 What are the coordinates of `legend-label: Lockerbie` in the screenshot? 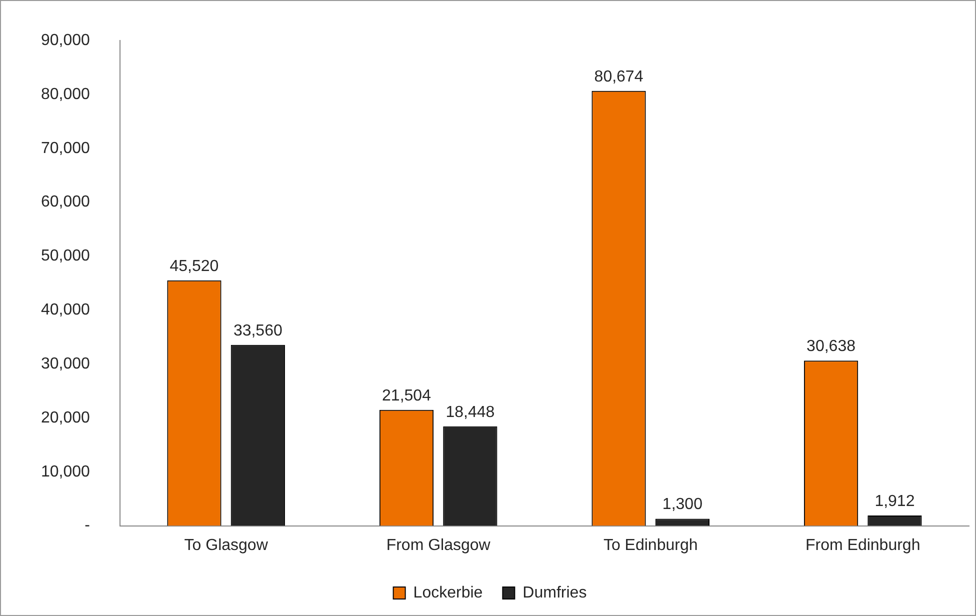 It's located at (448, 593).